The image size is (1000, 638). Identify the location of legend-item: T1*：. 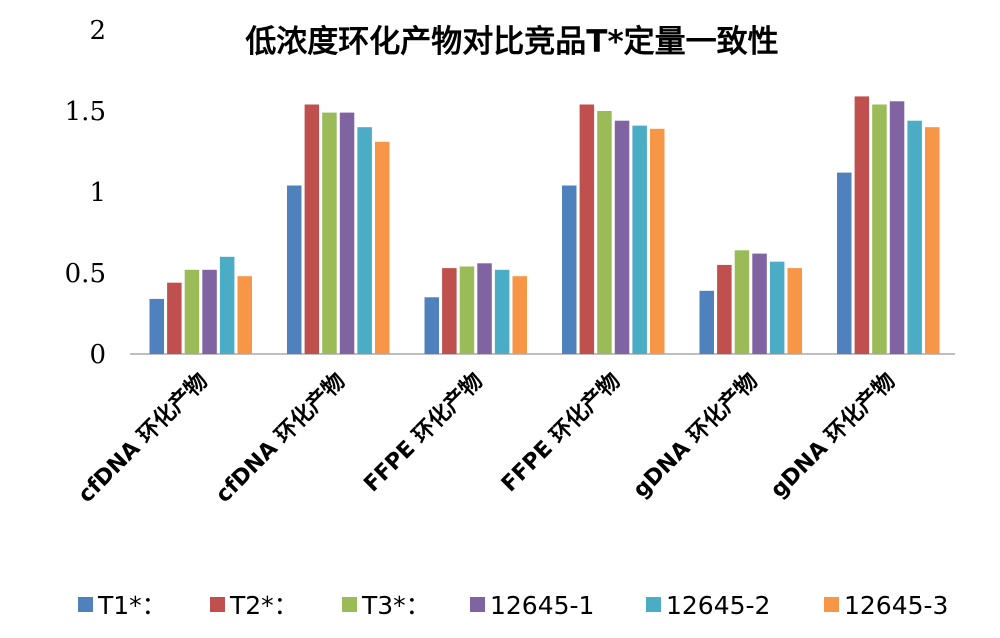
(122, 605).